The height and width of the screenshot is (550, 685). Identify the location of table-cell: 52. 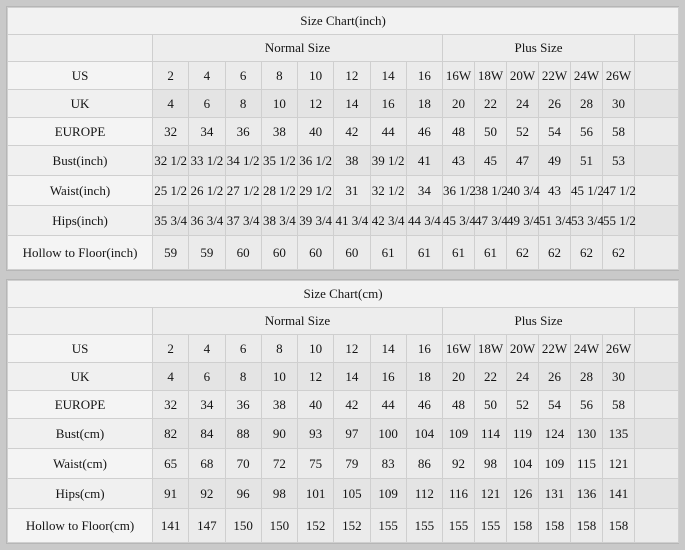
(522, 404).